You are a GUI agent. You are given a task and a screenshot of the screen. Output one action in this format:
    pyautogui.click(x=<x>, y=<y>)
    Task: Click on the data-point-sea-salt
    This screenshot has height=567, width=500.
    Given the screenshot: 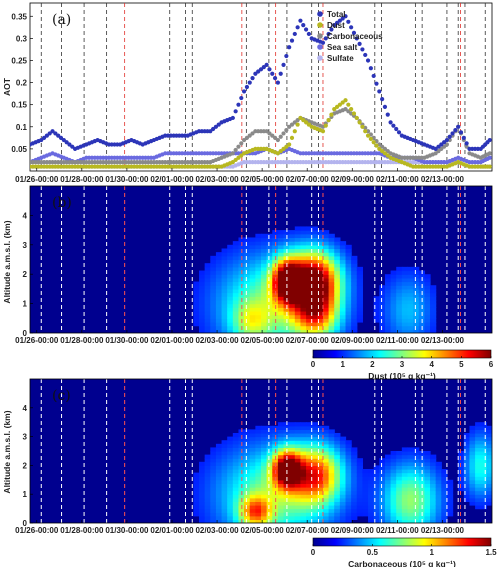 What is the action you would take?
    pyautogui.click(x=489, y=157)
    